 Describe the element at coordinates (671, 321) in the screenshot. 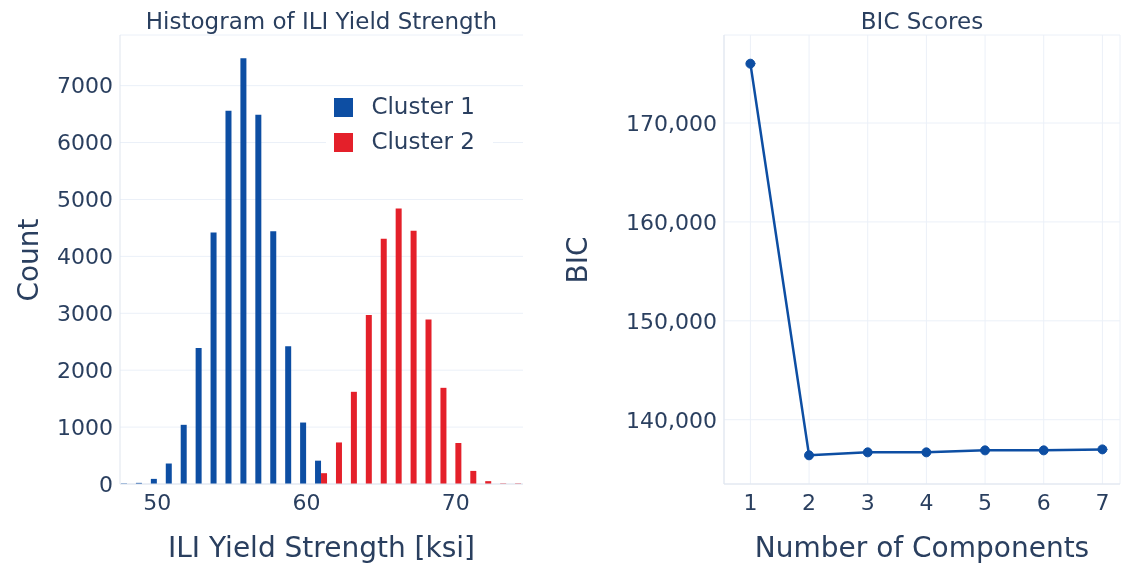

I see `y-tick-label: 150,000` at that location.